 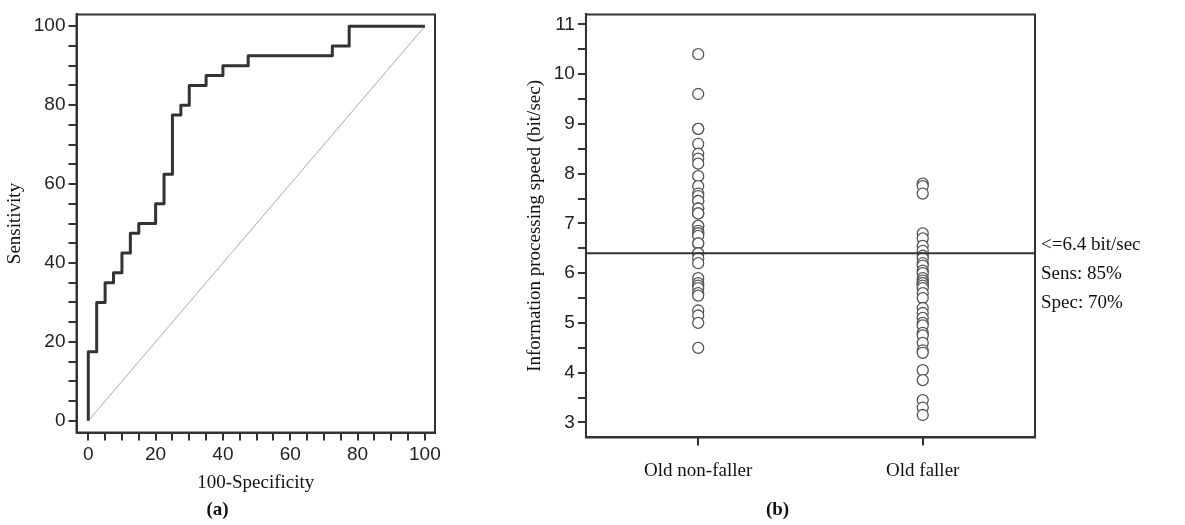 I want to click on y-tick-label: 40, so click(x=55, y=262).